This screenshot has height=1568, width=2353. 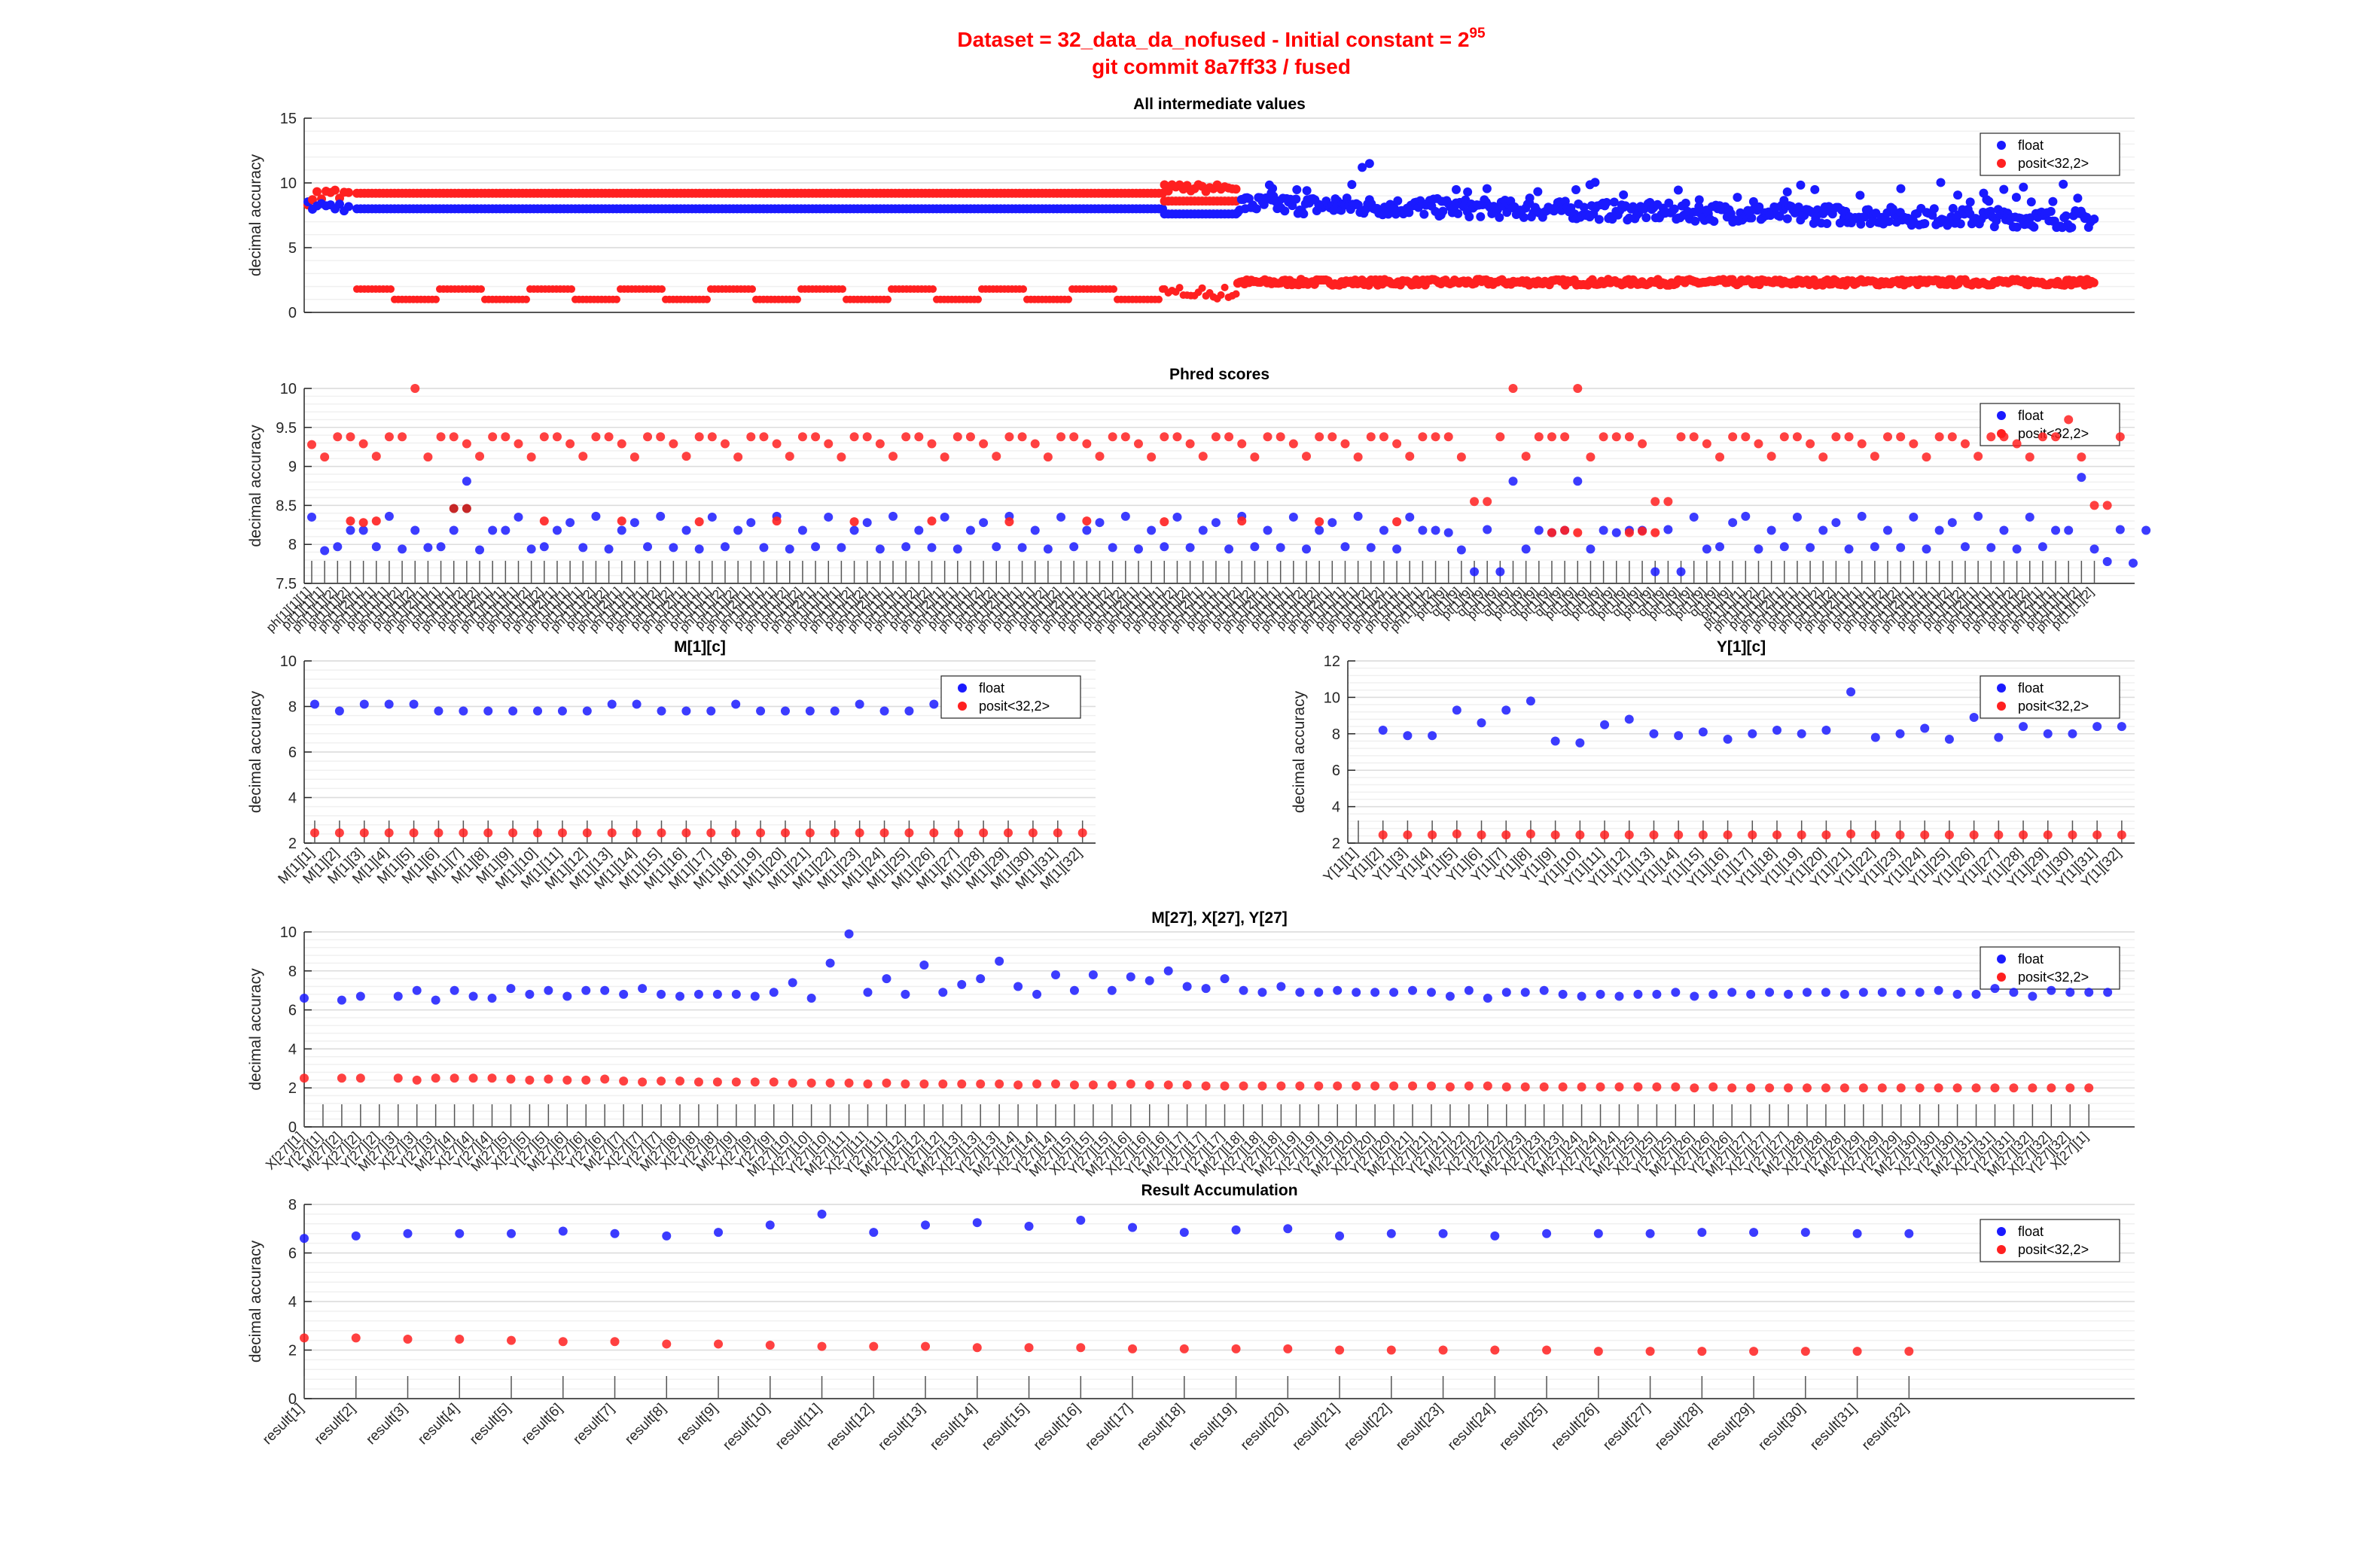 What do you see at coordinates (1742, 647) in the screenshot?
I see `panel-title: Y[1][c]` at bounding box center [1742, 647].